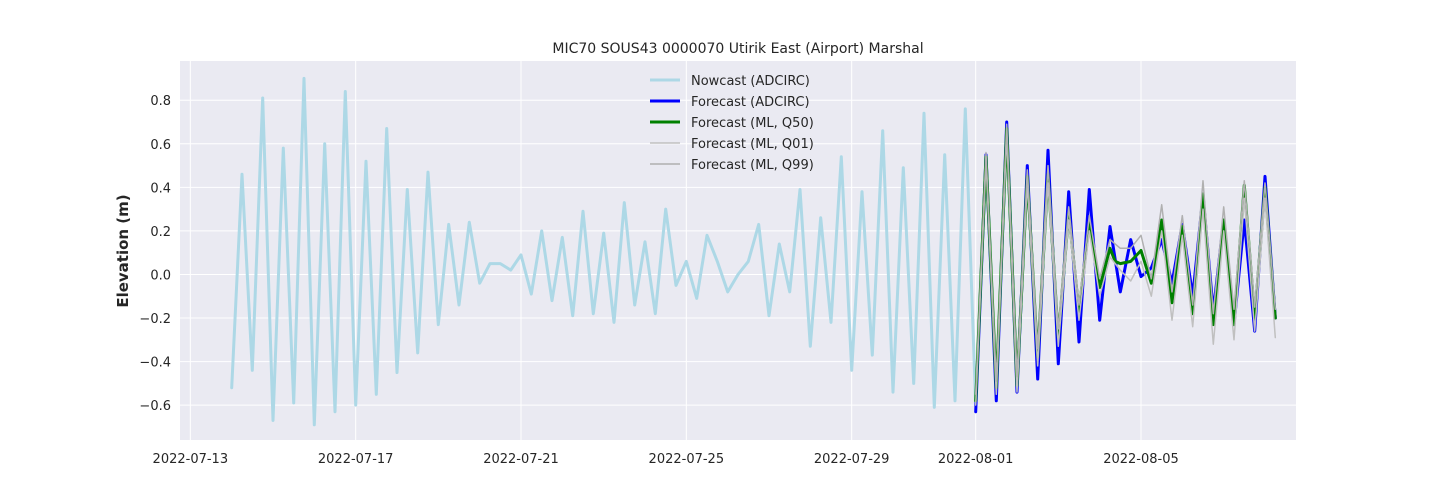  What do you see at coordinates (521, 459) in the screenshot?
I see `x-tick-label: 2022-07-21` at bounding box center [521, 459].